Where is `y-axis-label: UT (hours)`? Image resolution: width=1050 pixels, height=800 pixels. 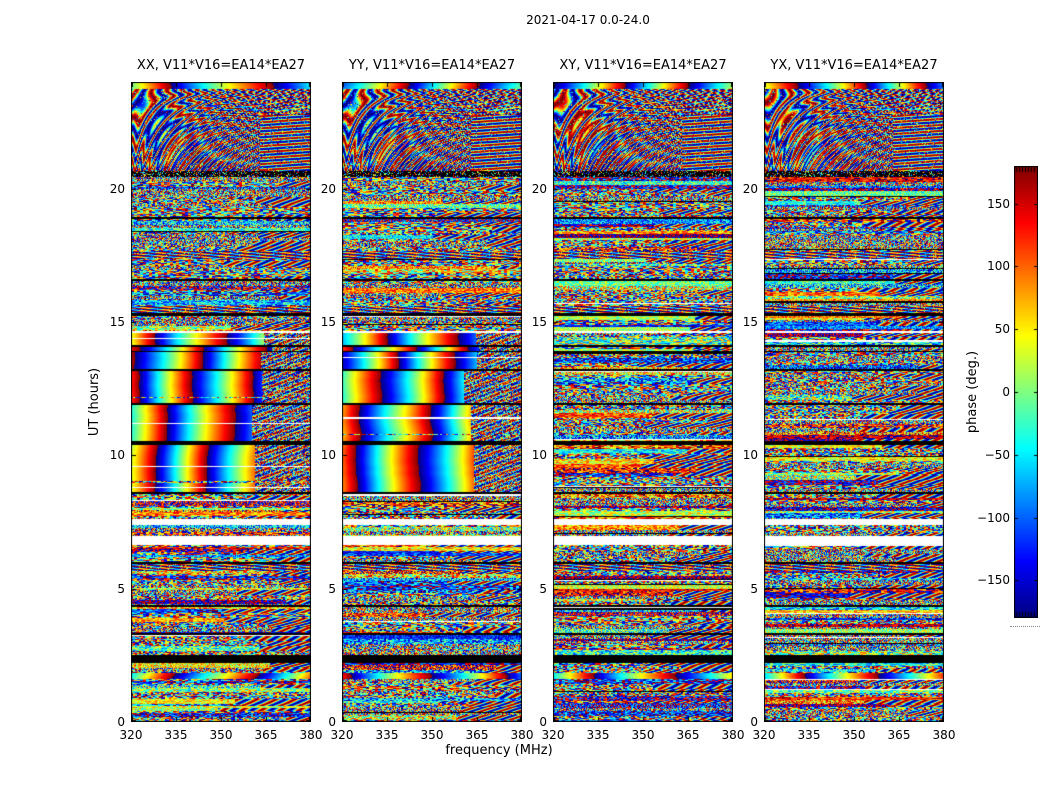
y-axis-label: UT (hours) is located at coordinates (94, 402).